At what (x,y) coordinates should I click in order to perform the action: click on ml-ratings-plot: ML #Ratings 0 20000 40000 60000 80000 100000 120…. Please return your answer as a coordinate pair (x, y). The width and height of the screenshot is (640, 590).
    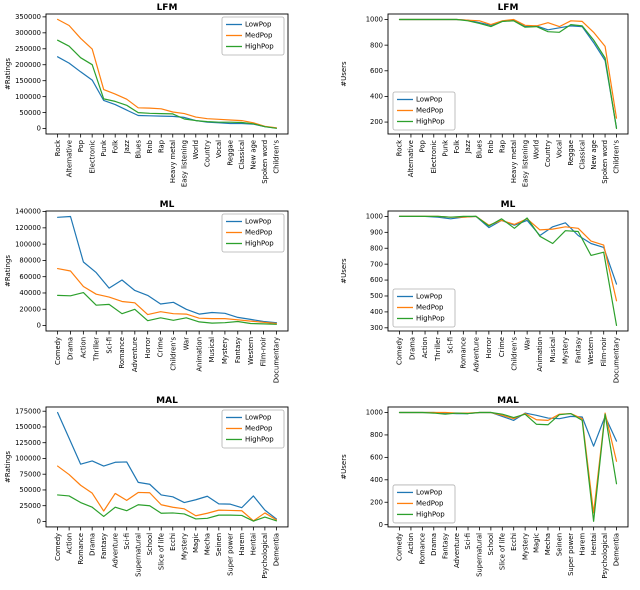
    Looking at the image, I should click on (146, 291).